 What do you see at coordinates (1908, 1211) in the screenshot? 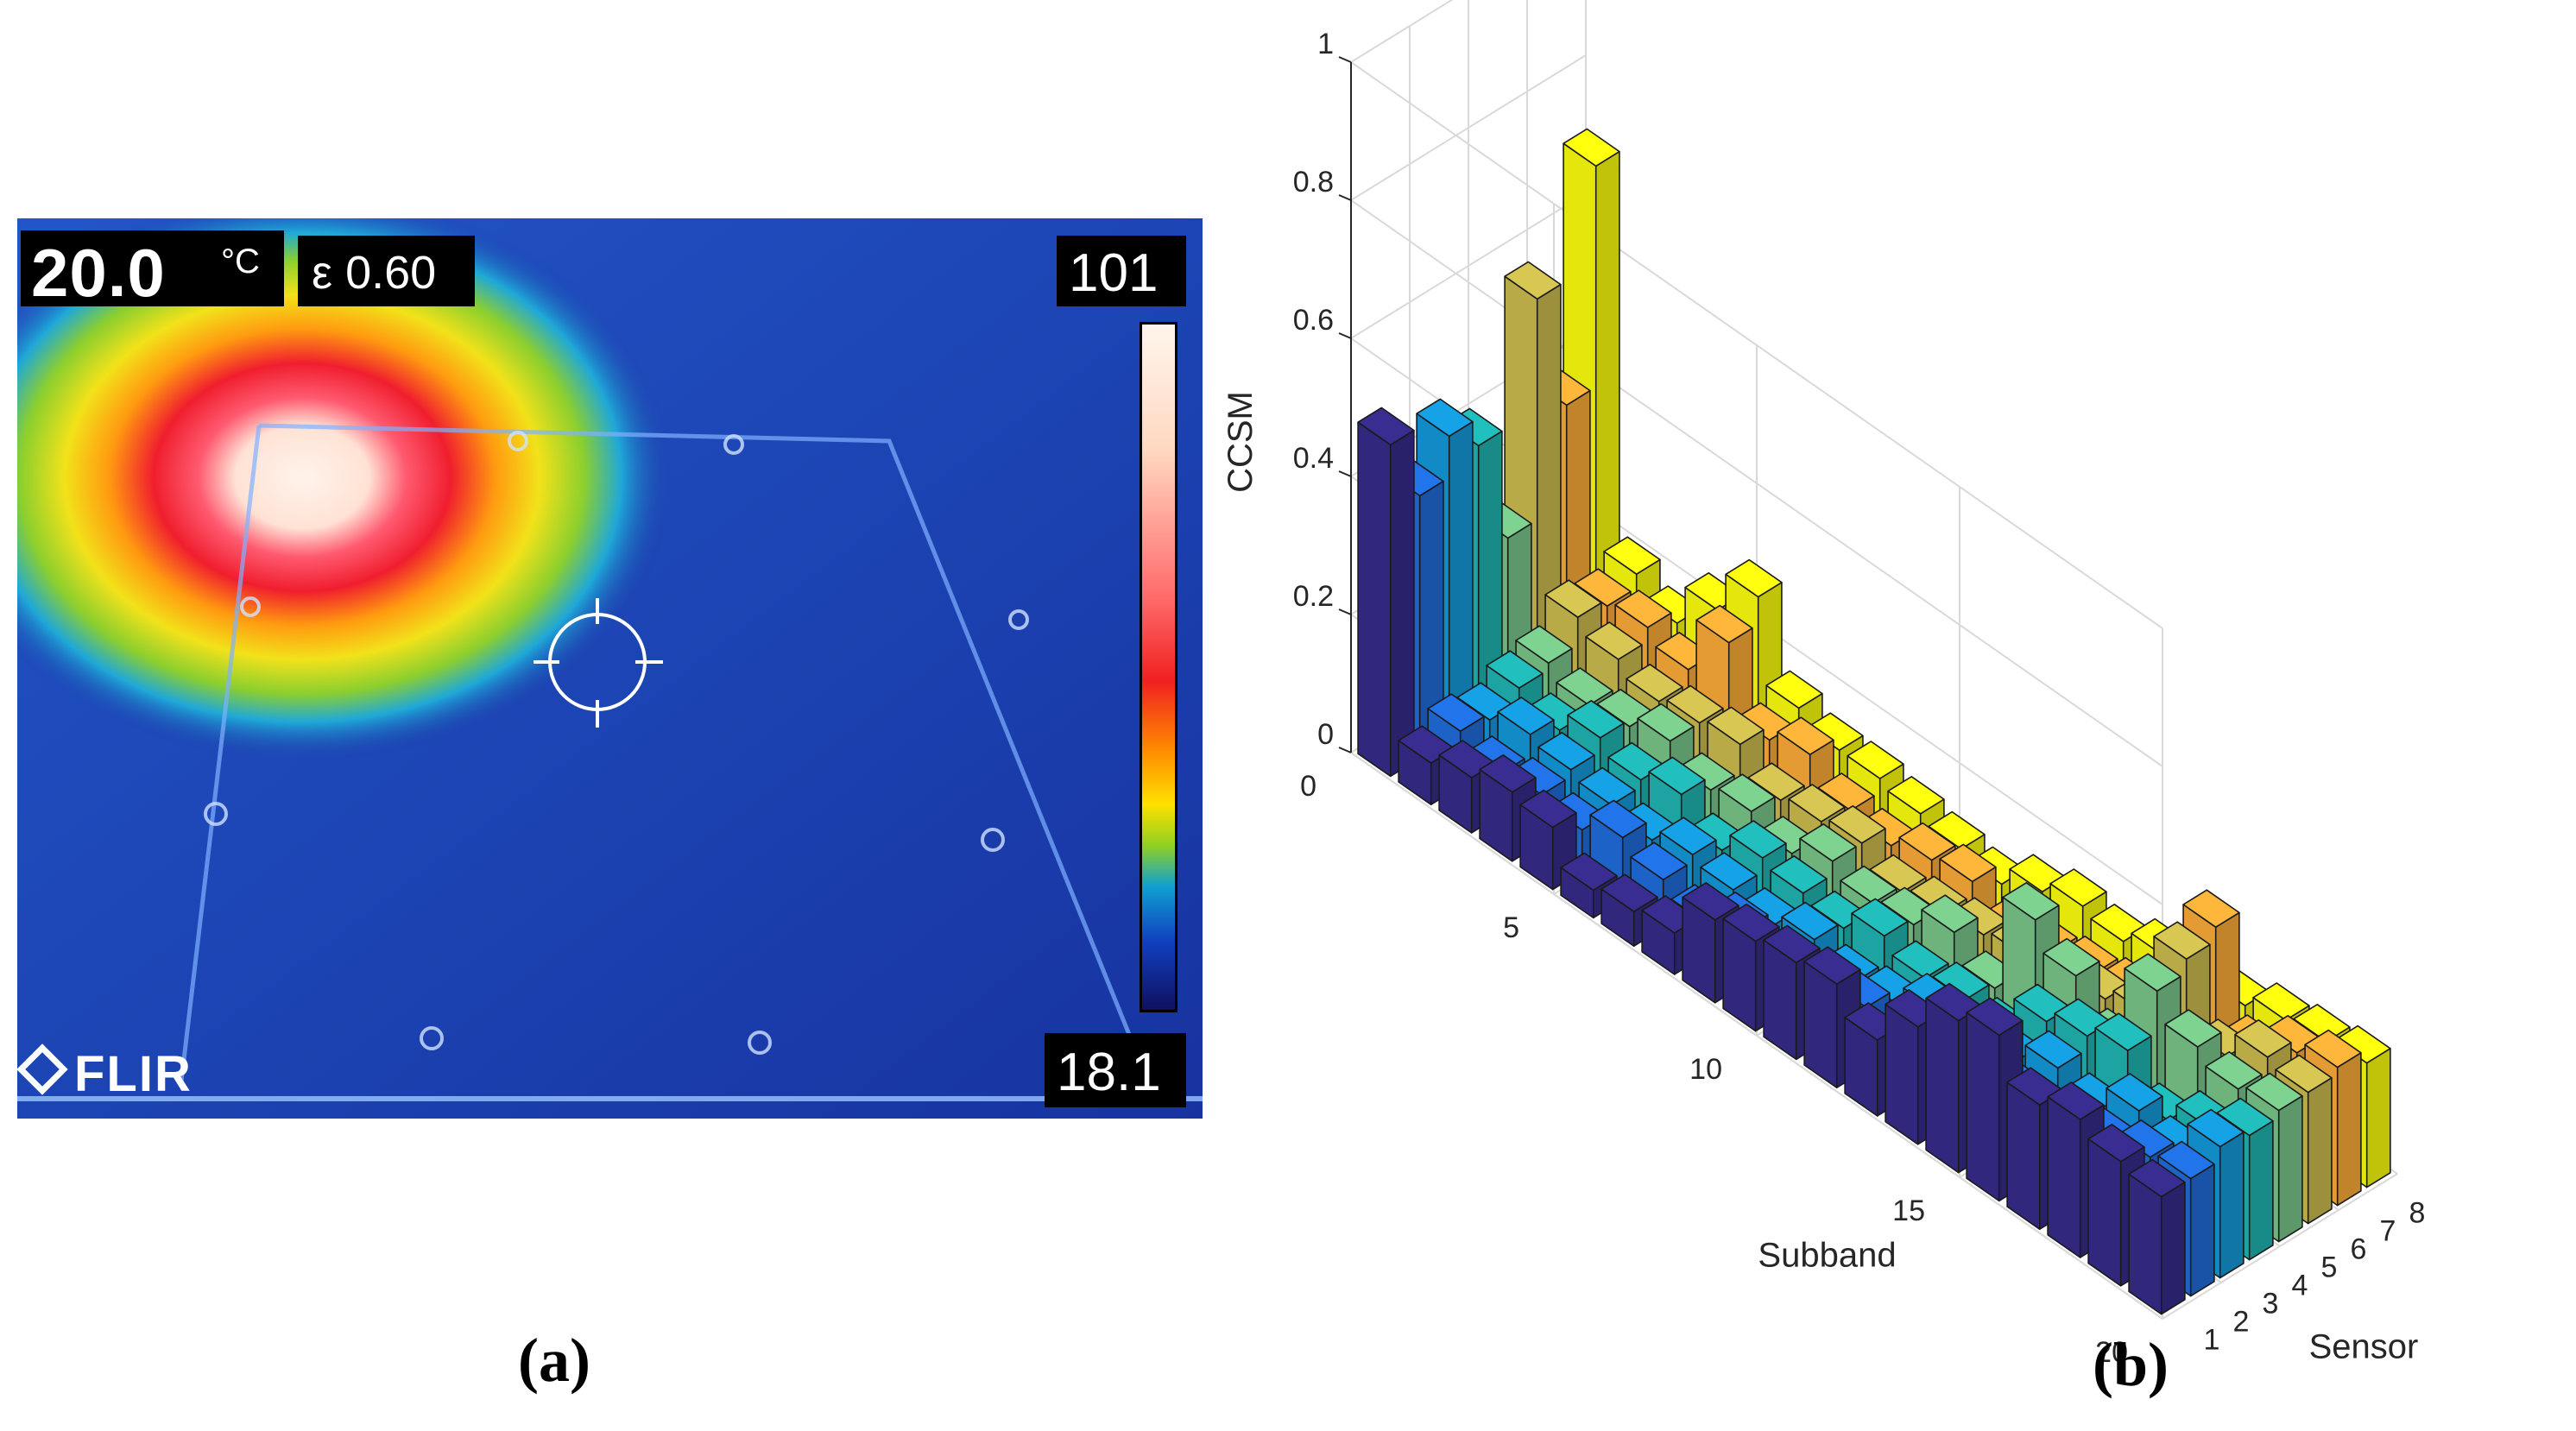
I see `subband-tick-label: 15` at bounding box center [1908, 1211].